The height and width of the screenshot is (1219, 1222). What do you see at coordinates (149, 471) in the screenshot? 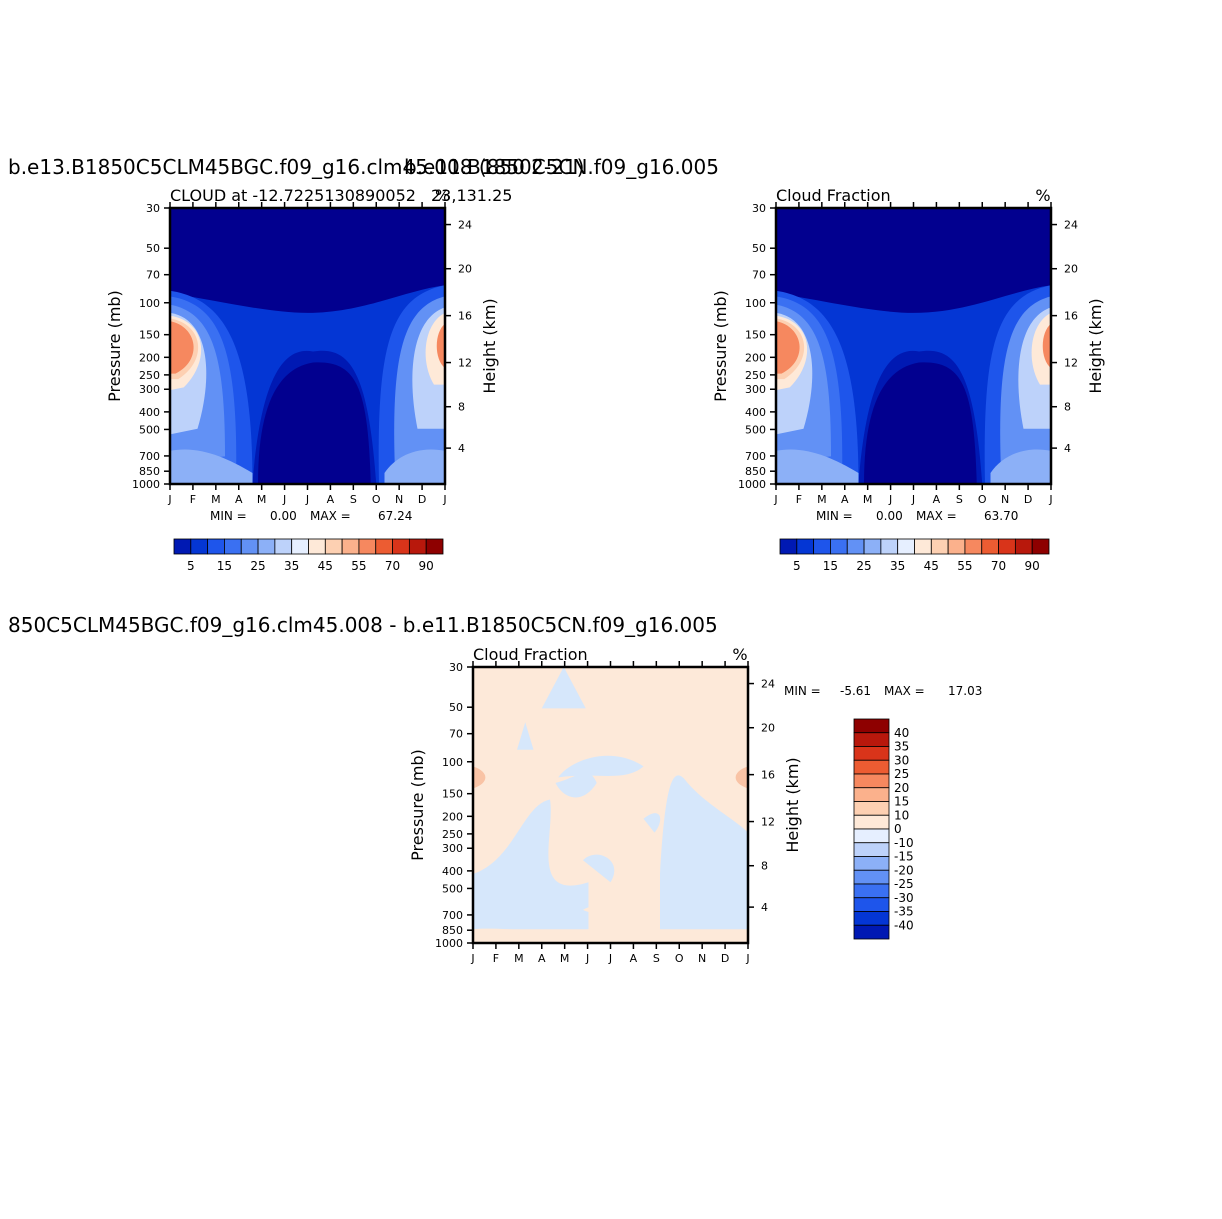
I see `y-tick-label: 850` at bounding box center [149, 471].